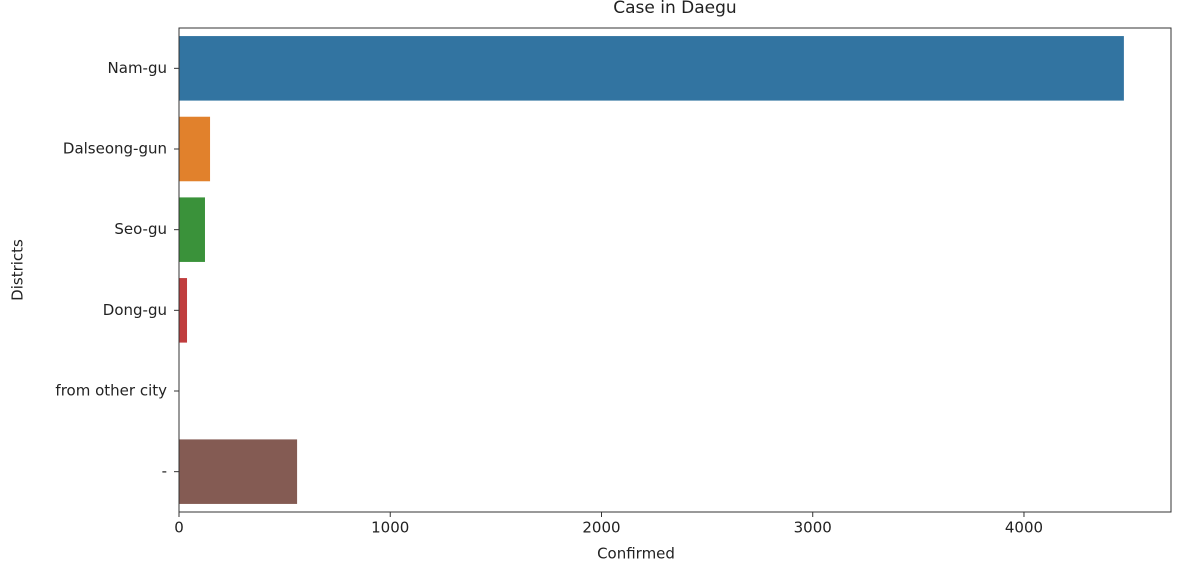 The image size is (1186, 572). What do you see at coordinates (390, 528) in the screenshot?
I see `x-tick-label: 1000` at bounding box center [390, 528].